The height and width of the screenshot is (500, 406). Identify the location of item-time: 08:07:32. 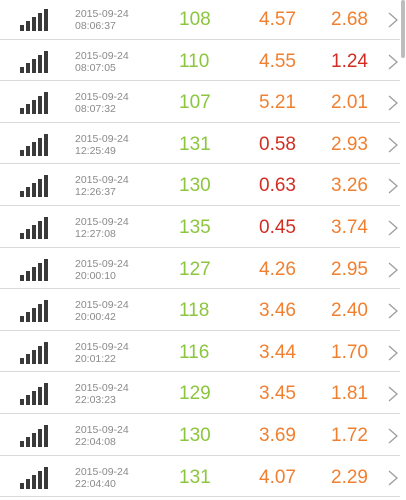
(95, 109).